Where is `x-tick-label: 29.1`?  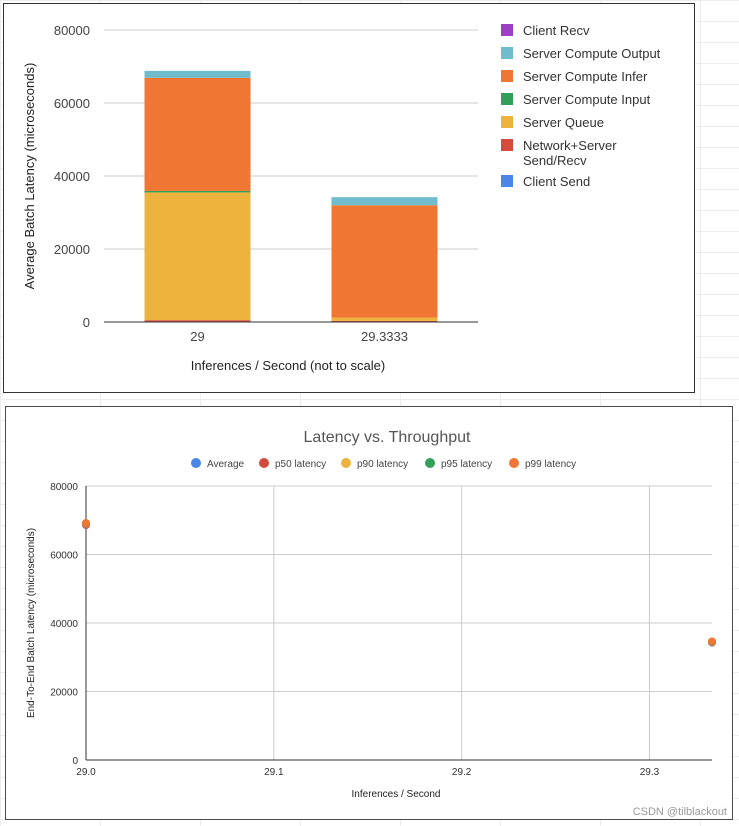
x-tick-label: 29.1 is located at coordinates (274, 772).